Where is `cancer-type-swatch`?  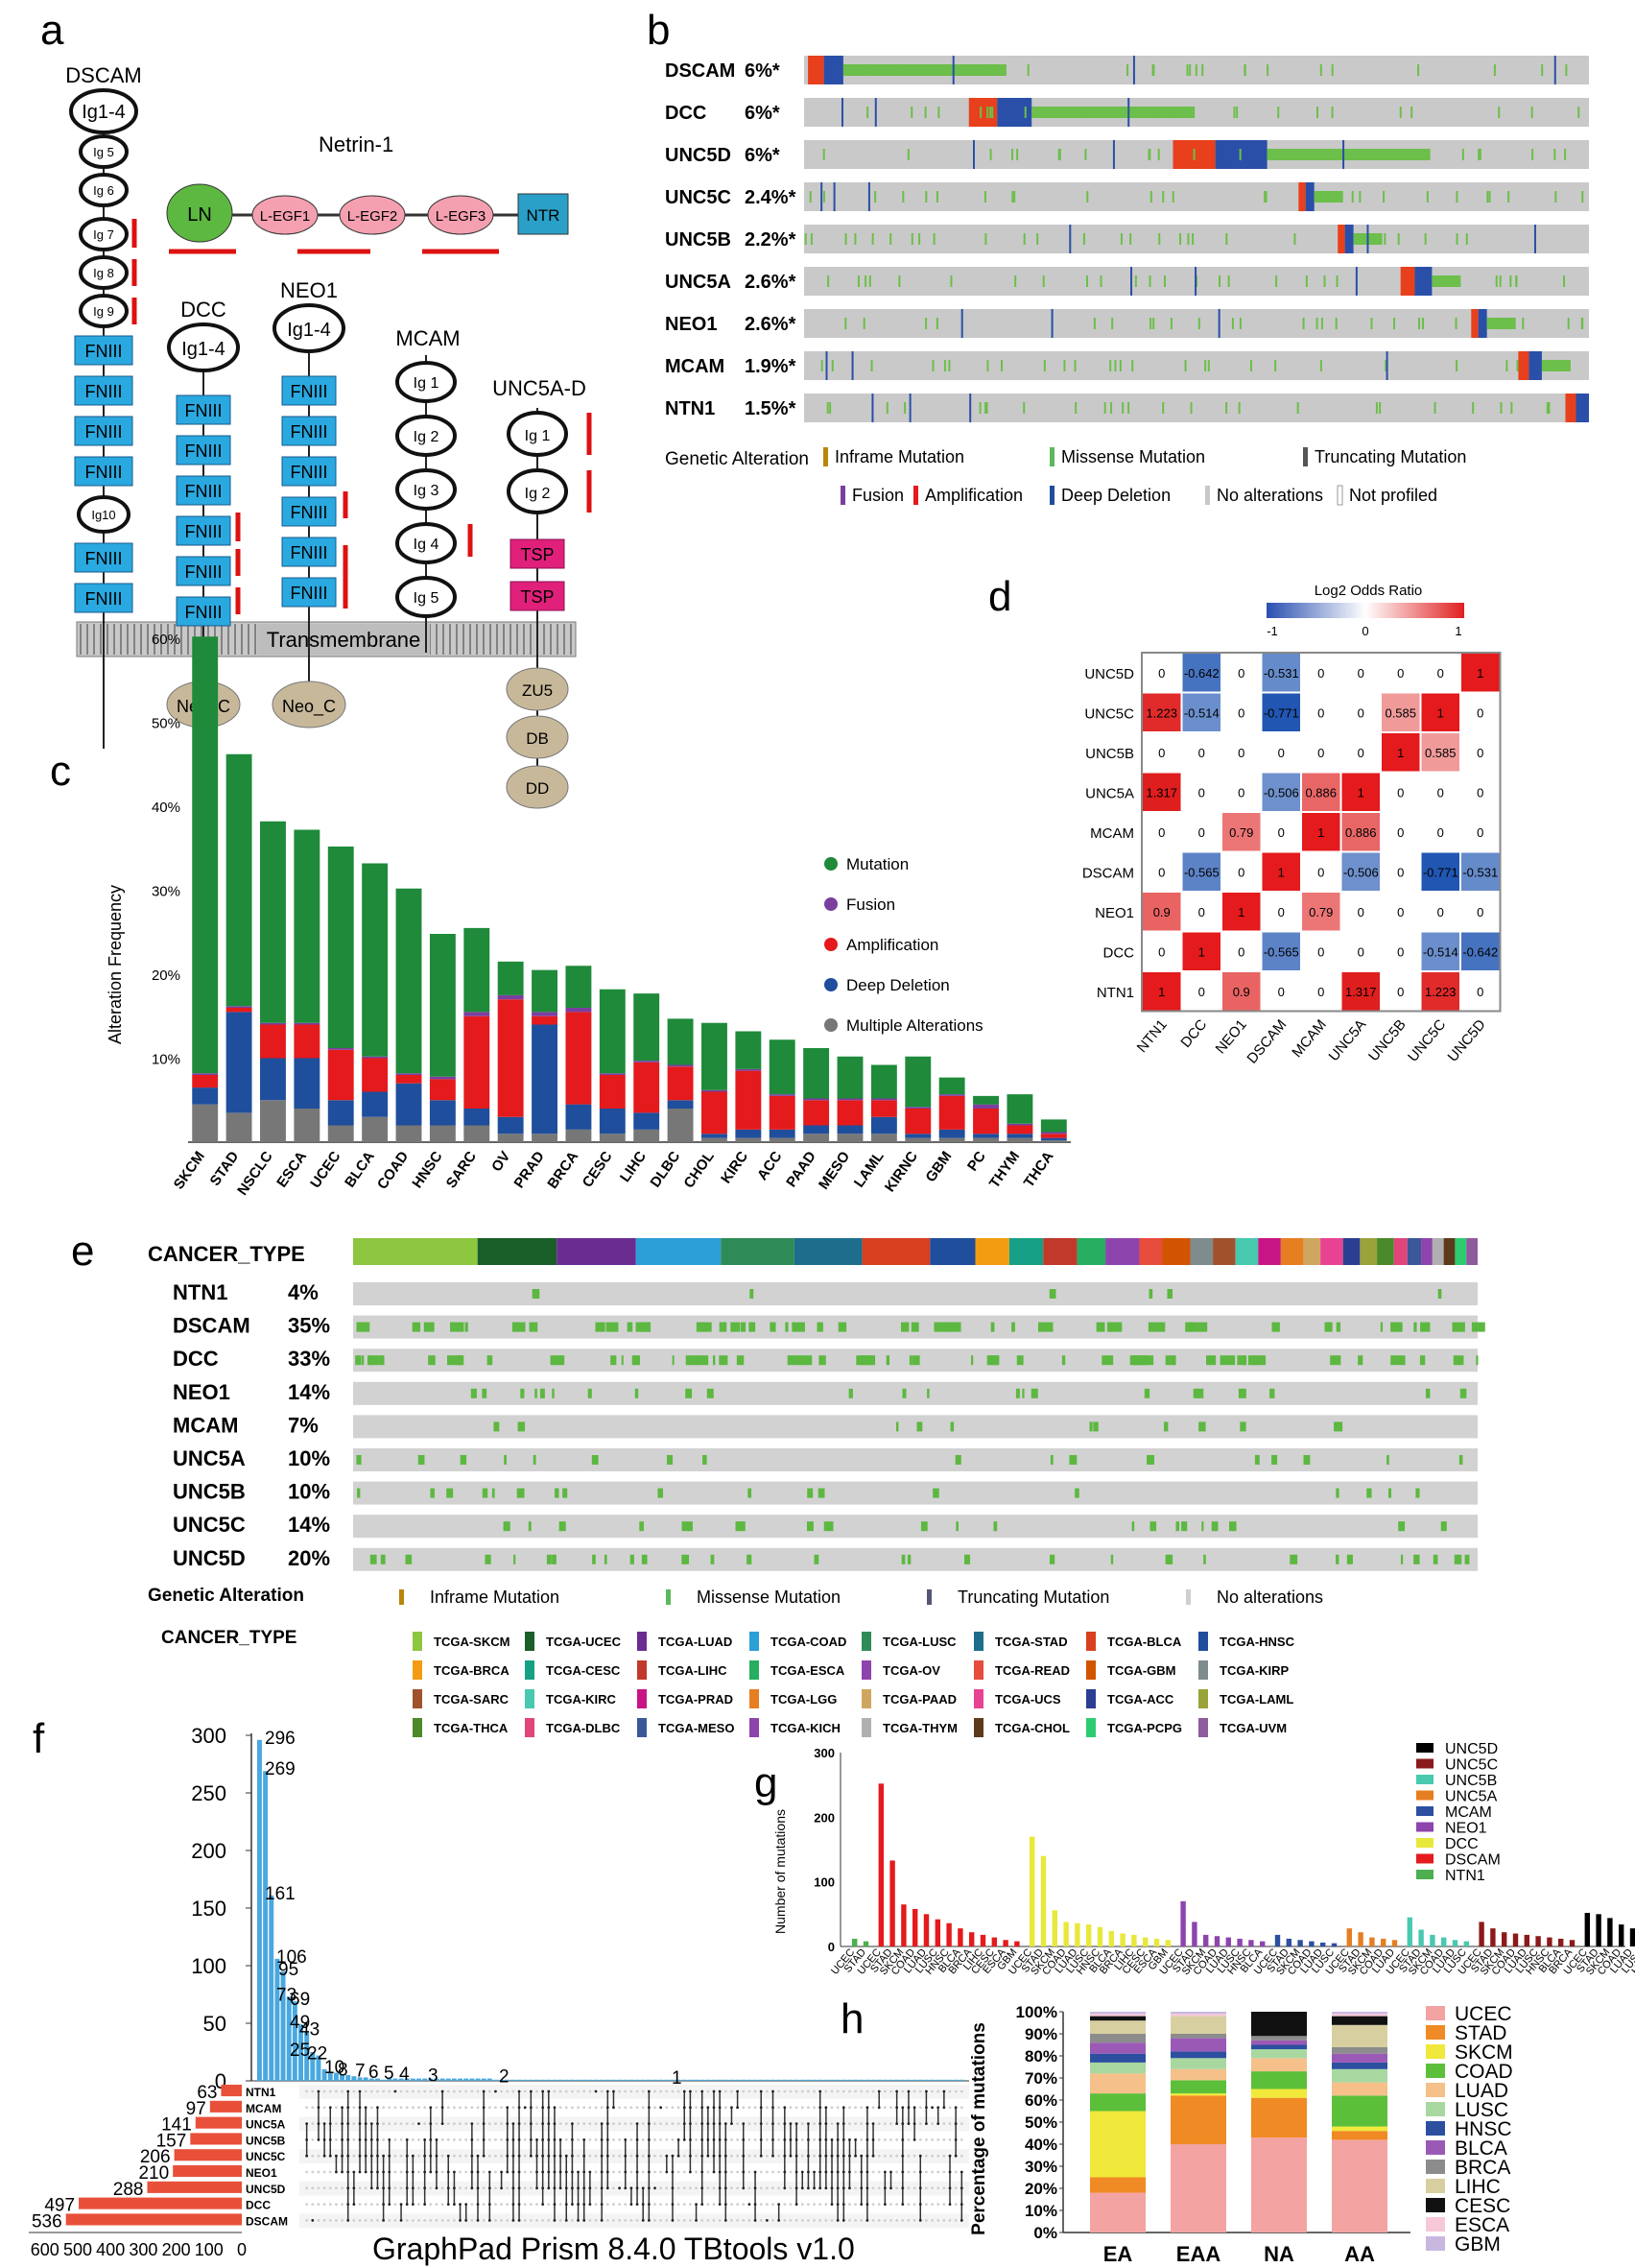 cancer-type-swatch is located at coordinates (1203, 1727).